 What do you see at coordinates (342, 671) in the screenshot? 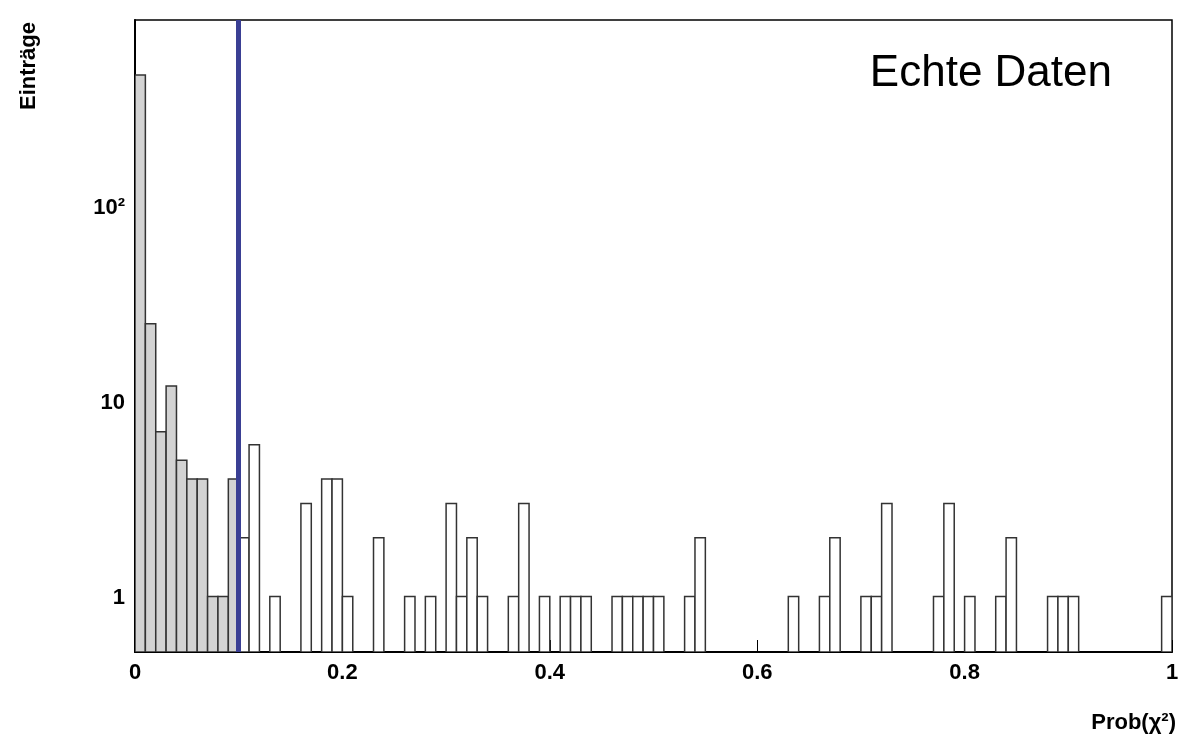
I see `x-tick-label: 0.2` at bounding box center [342, 671].